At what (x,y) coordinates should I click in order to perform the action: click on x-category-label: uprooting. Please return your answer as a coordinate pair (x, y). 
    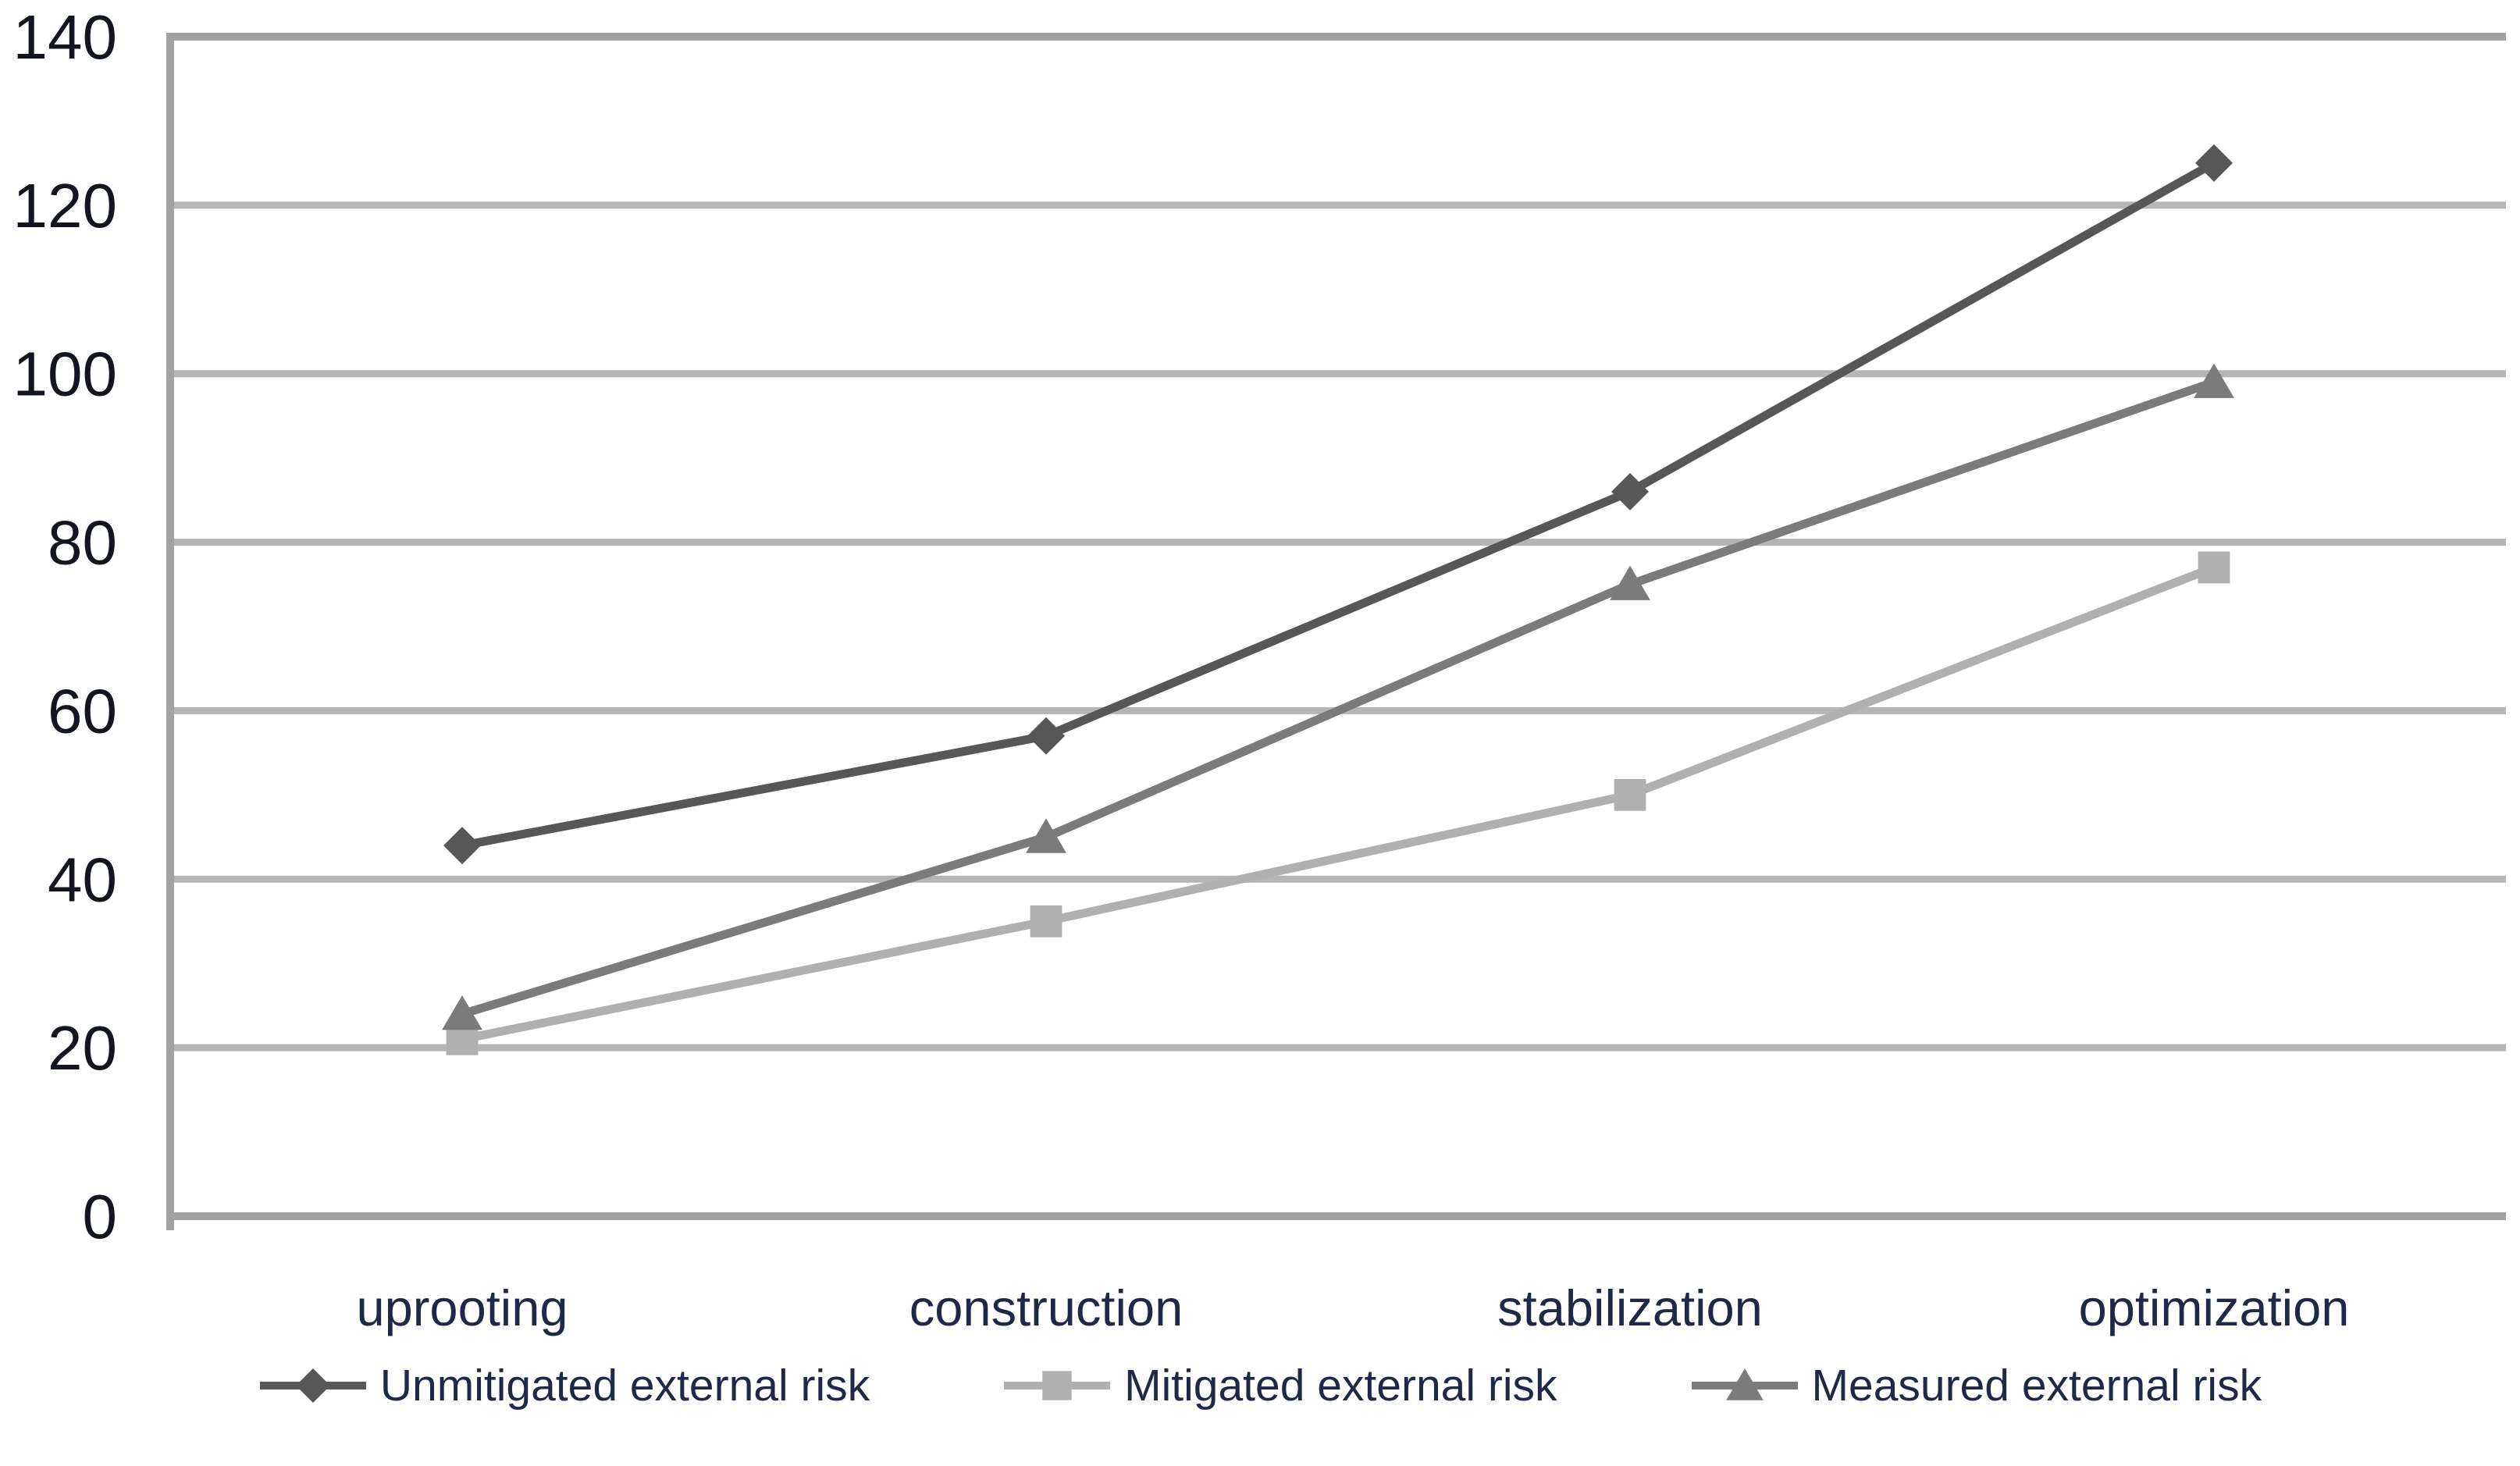
    Looking at the image, I should click on (462, 1307).